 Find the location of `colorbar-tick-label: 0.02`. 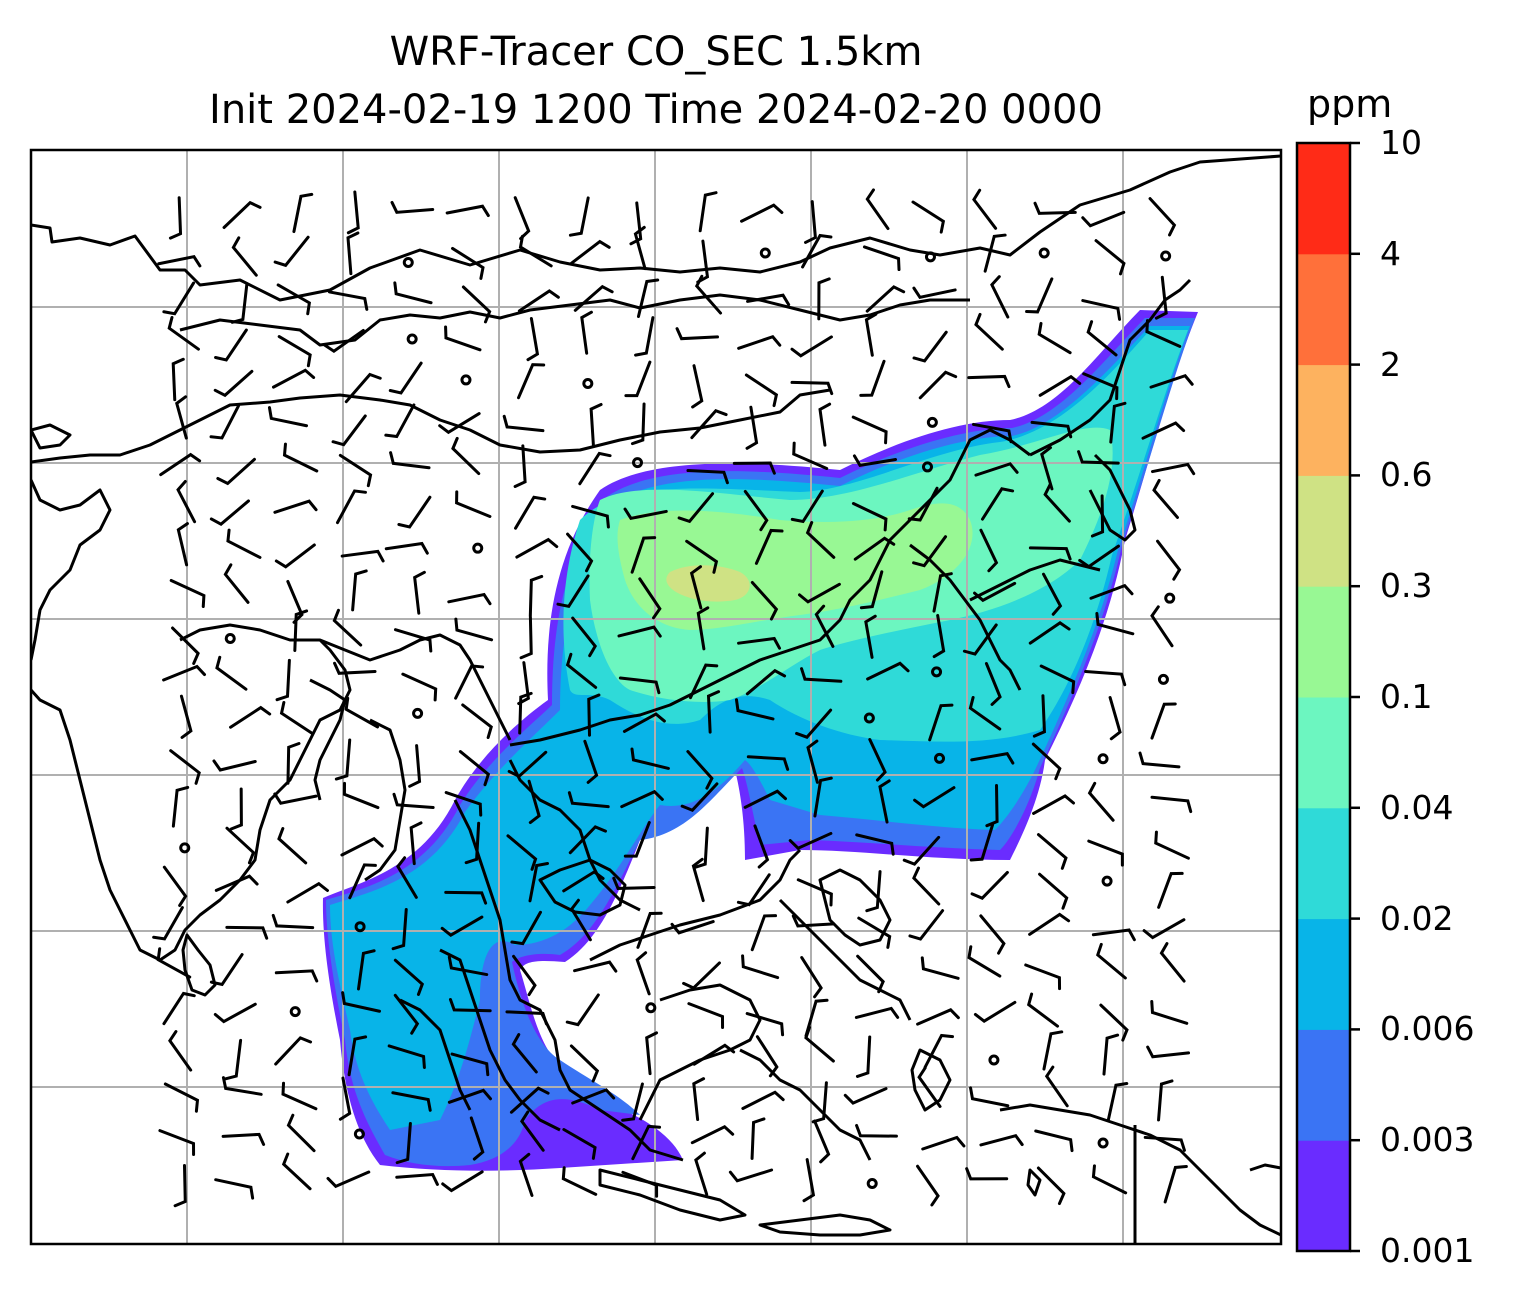

colorbar-tick-label: 0.02 is located at coordinates (1417, 918).